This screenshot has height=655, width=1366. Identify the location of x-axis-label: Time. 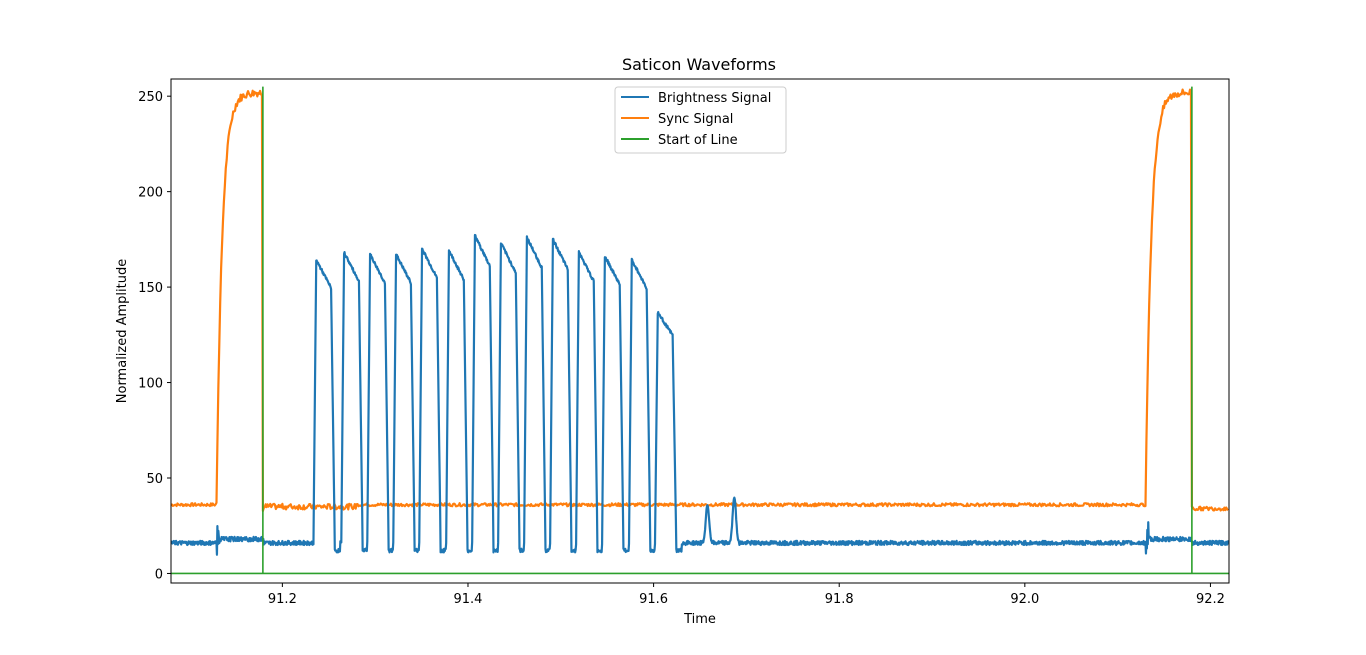
(699, 619).